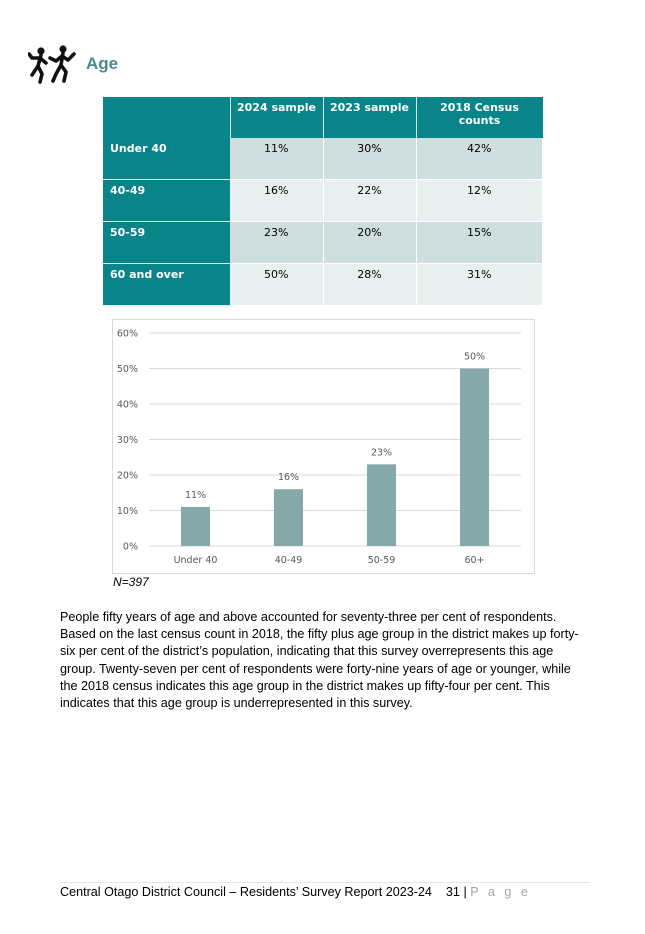  Describe the element at coordinates (102, 63) in the screenshot. I see `section-title: Age` at that location.